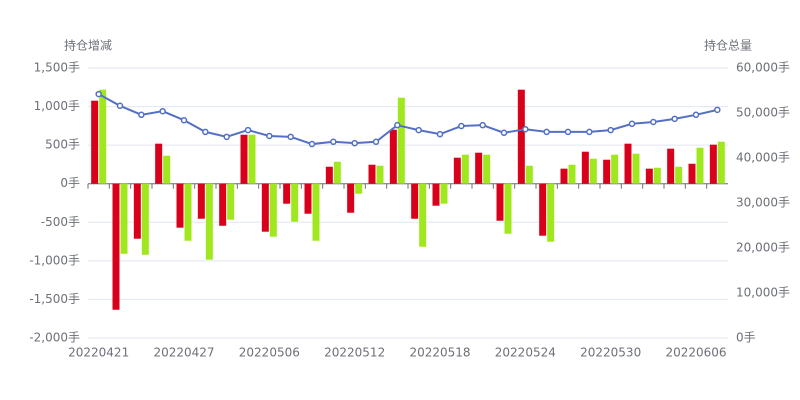 This screenshot has height=400, width=800. I want to click on line, so click(408, 119).